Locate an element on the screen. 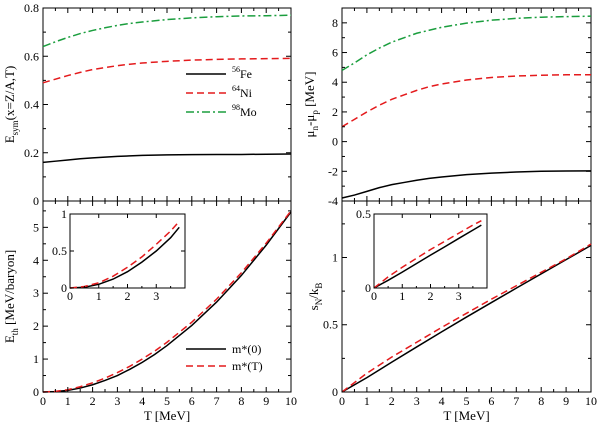 This screenshot has height=428, width=600. esym-series-56fe is located at coordinates (167, 158).